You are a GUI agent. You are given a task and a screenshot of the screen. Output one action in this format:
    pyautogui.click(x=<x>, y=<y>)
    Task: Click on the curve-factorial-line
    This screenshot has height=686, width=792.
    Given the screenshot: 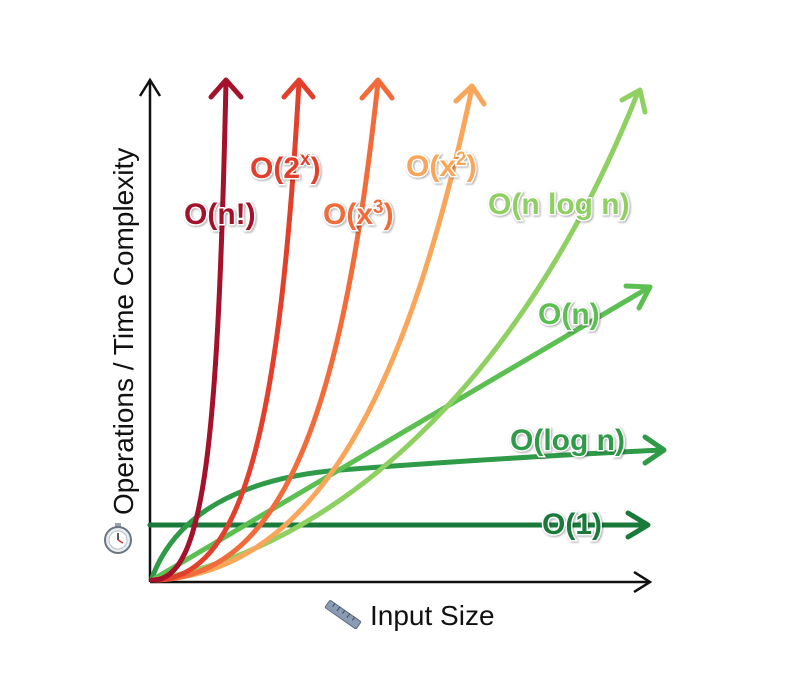 What is the action you would take?
    pyautogui.click(x=189, y=331)
    